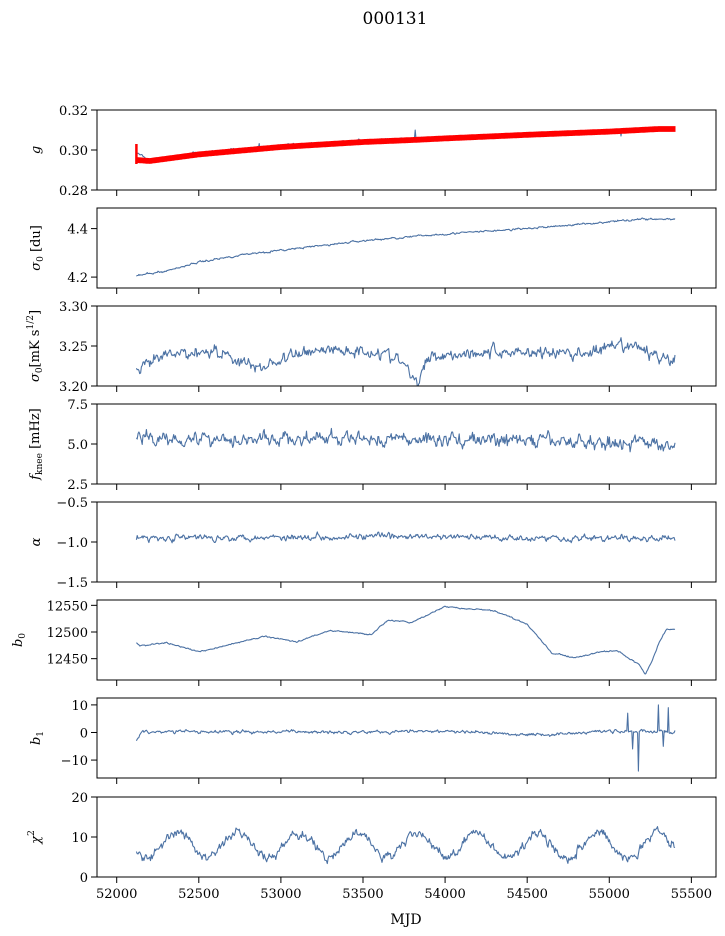 This screenshot has width=725, height=936. What do you see at coordinates (77, 230) in the screenshot?
I see `y-tick-label: 4.4` at bounding box center [77, 230].